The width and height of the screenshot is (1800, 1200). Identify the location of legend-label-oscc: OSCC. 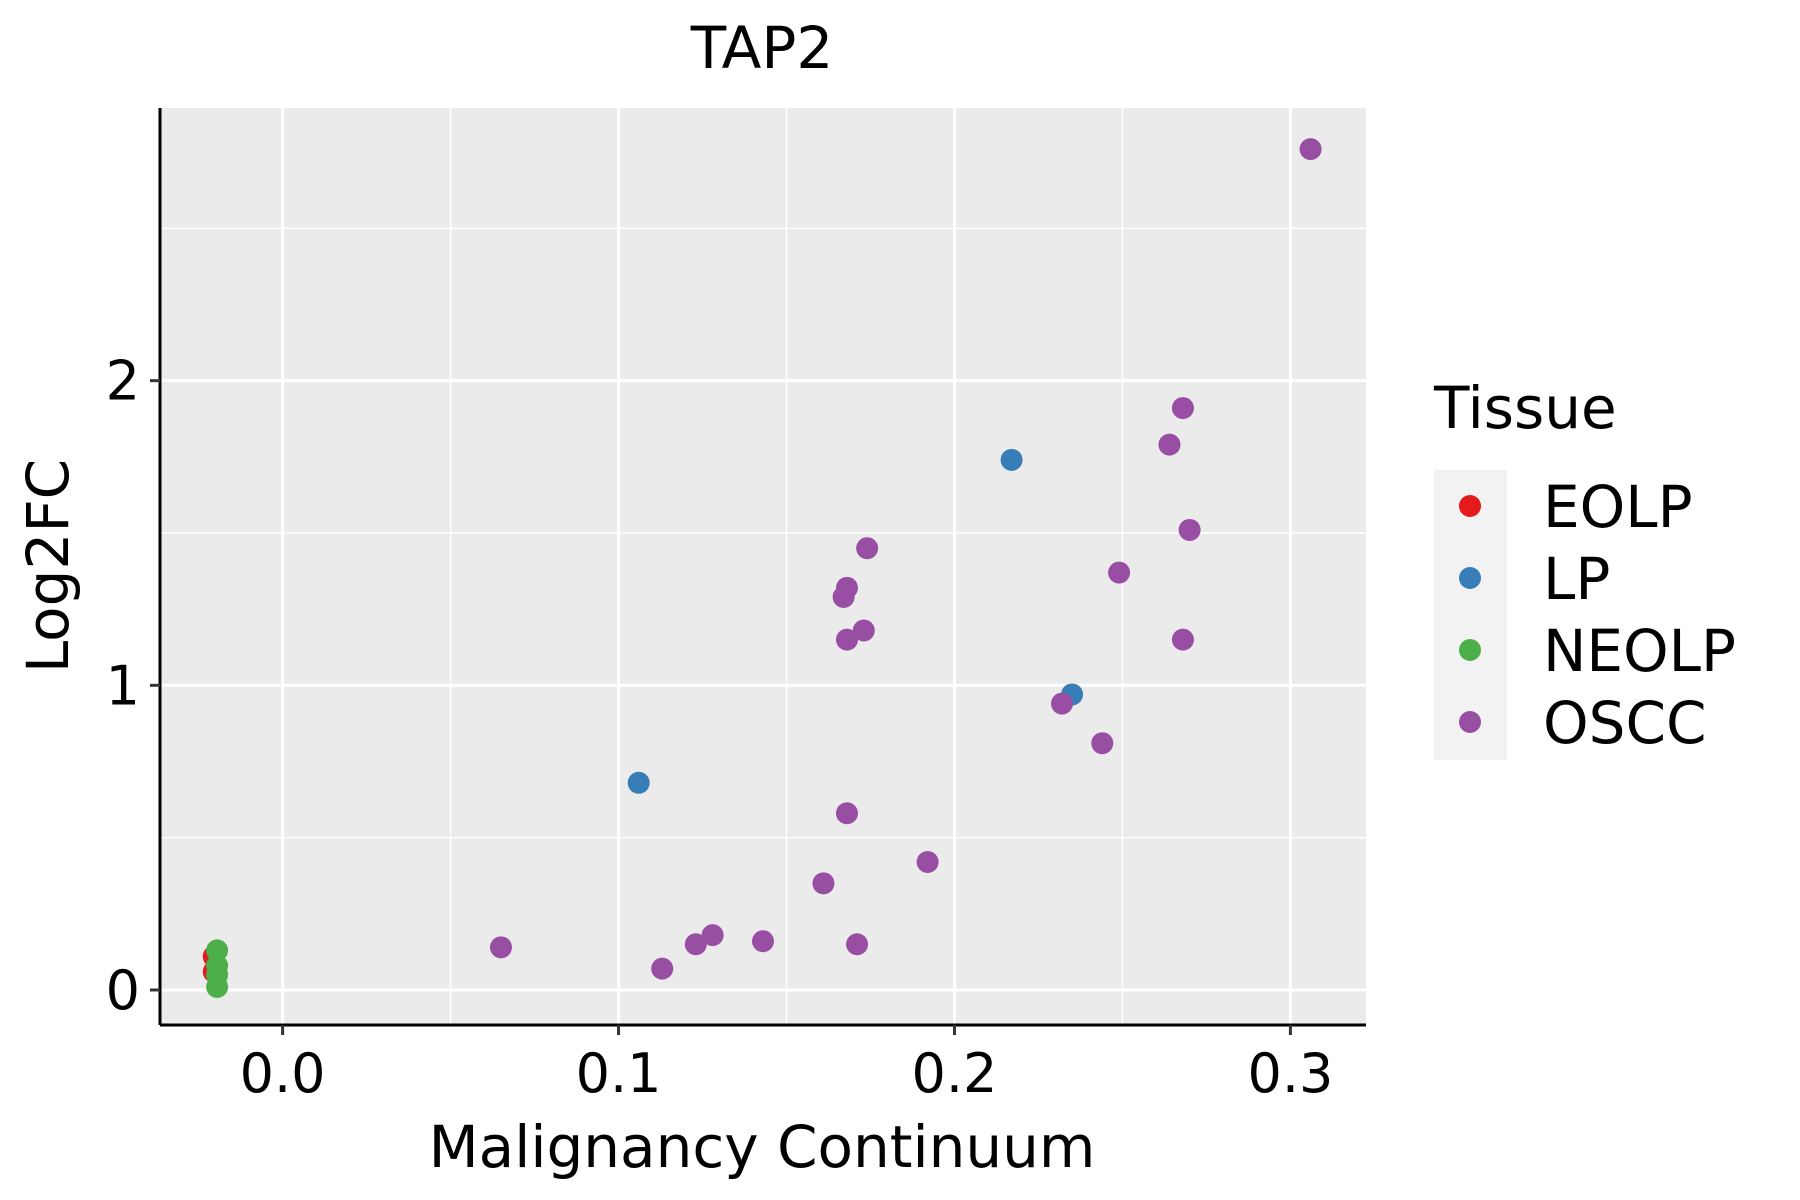
(1624, 723).